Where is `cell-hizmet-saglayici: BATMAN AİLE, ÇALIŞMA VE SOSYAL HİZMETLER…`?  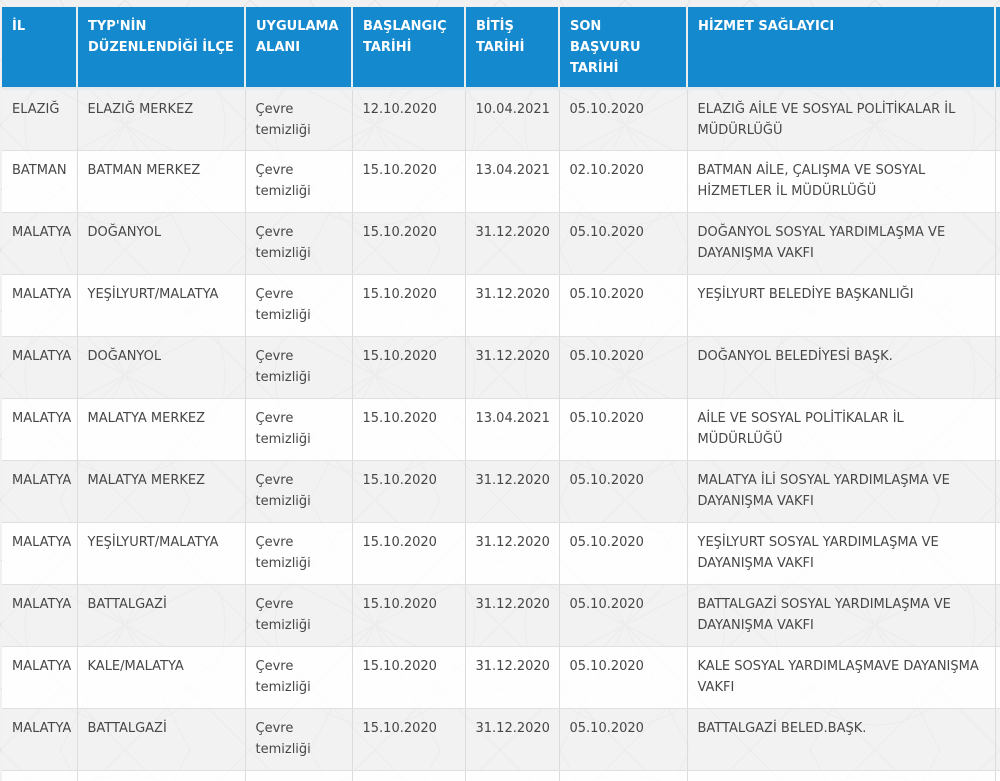
cell-hizmet-saglayici: BATMAN AİLE, ÇALIŞMA VE SOSYAL HİZMETLER… is located at coordinates (841, 181).